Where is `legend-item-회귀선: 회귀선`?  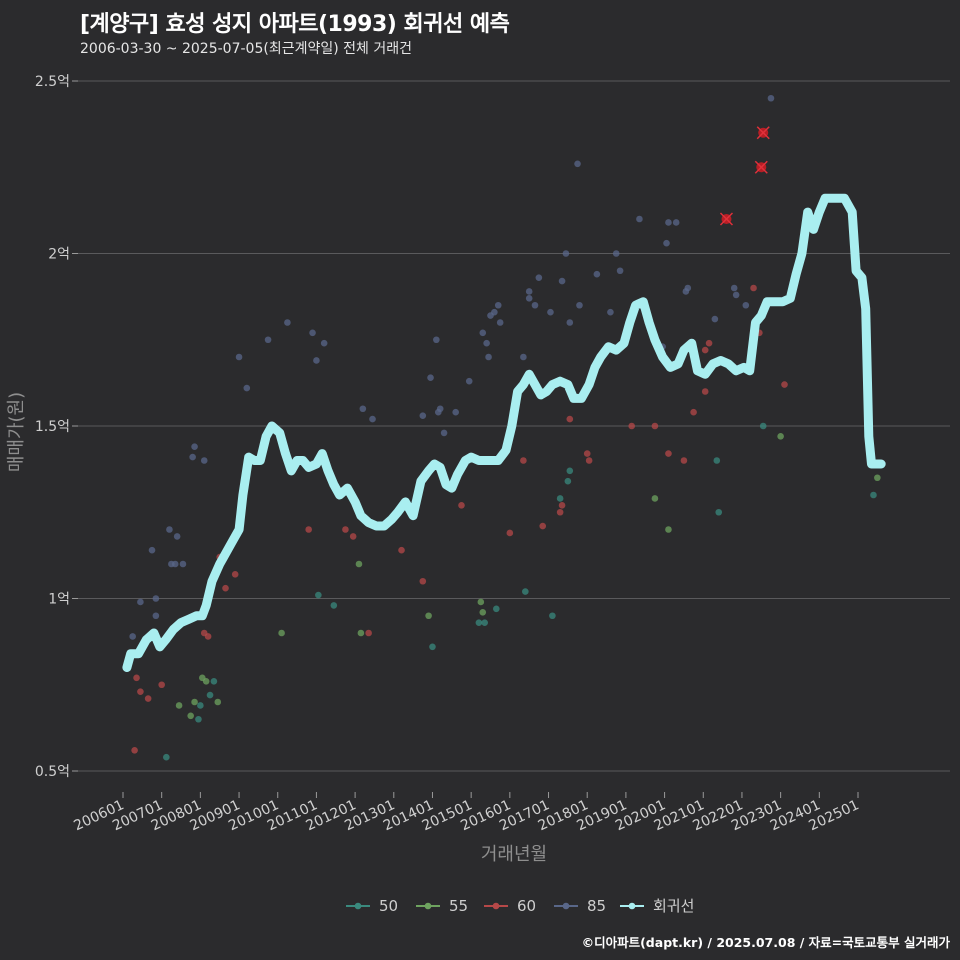 legend-item-회귀선: 회귀선 is located at coordinates (657, 906).